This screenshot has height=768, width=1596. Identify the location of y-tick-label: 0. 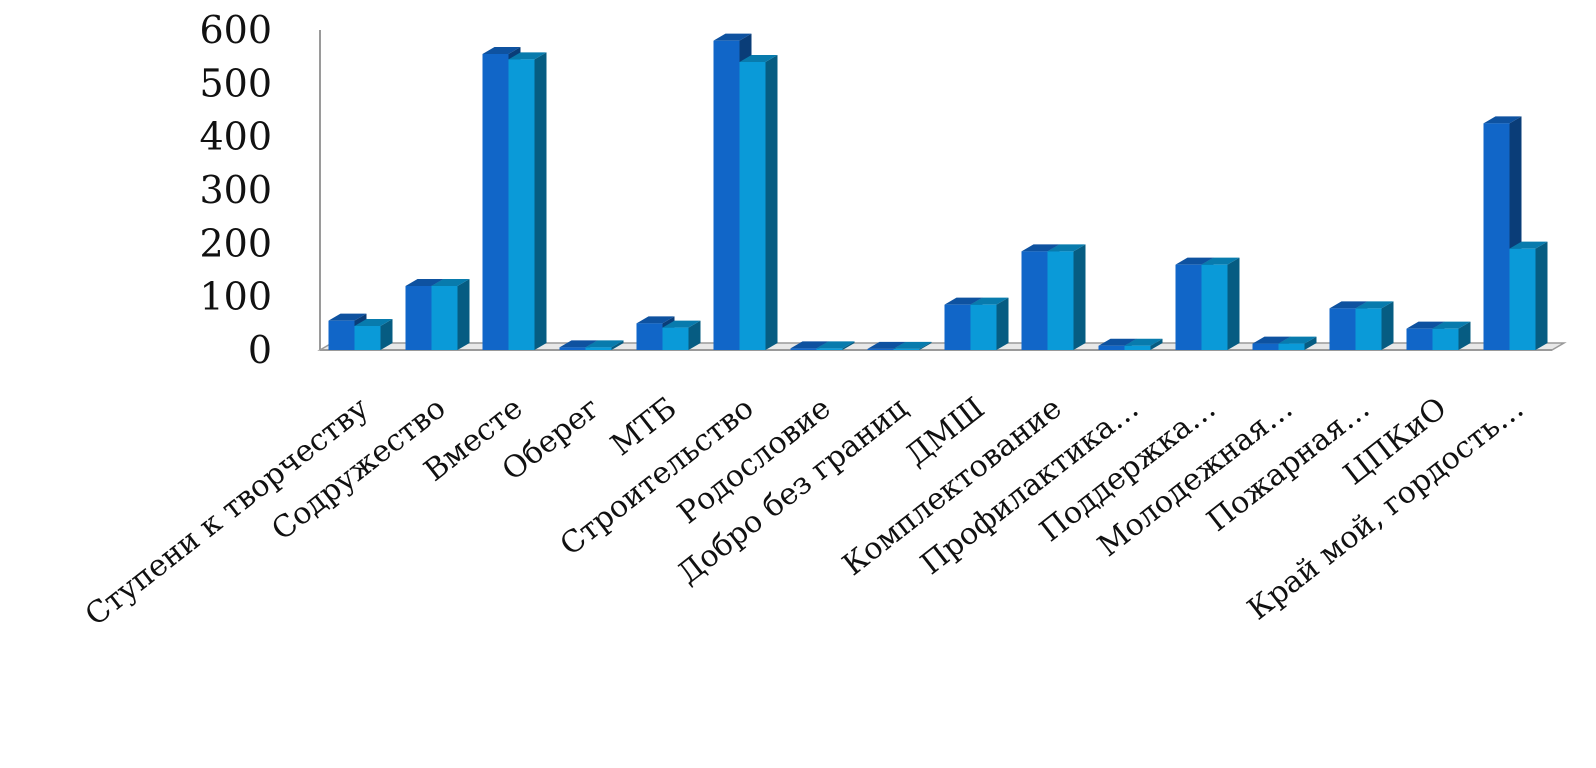
(260, 350).